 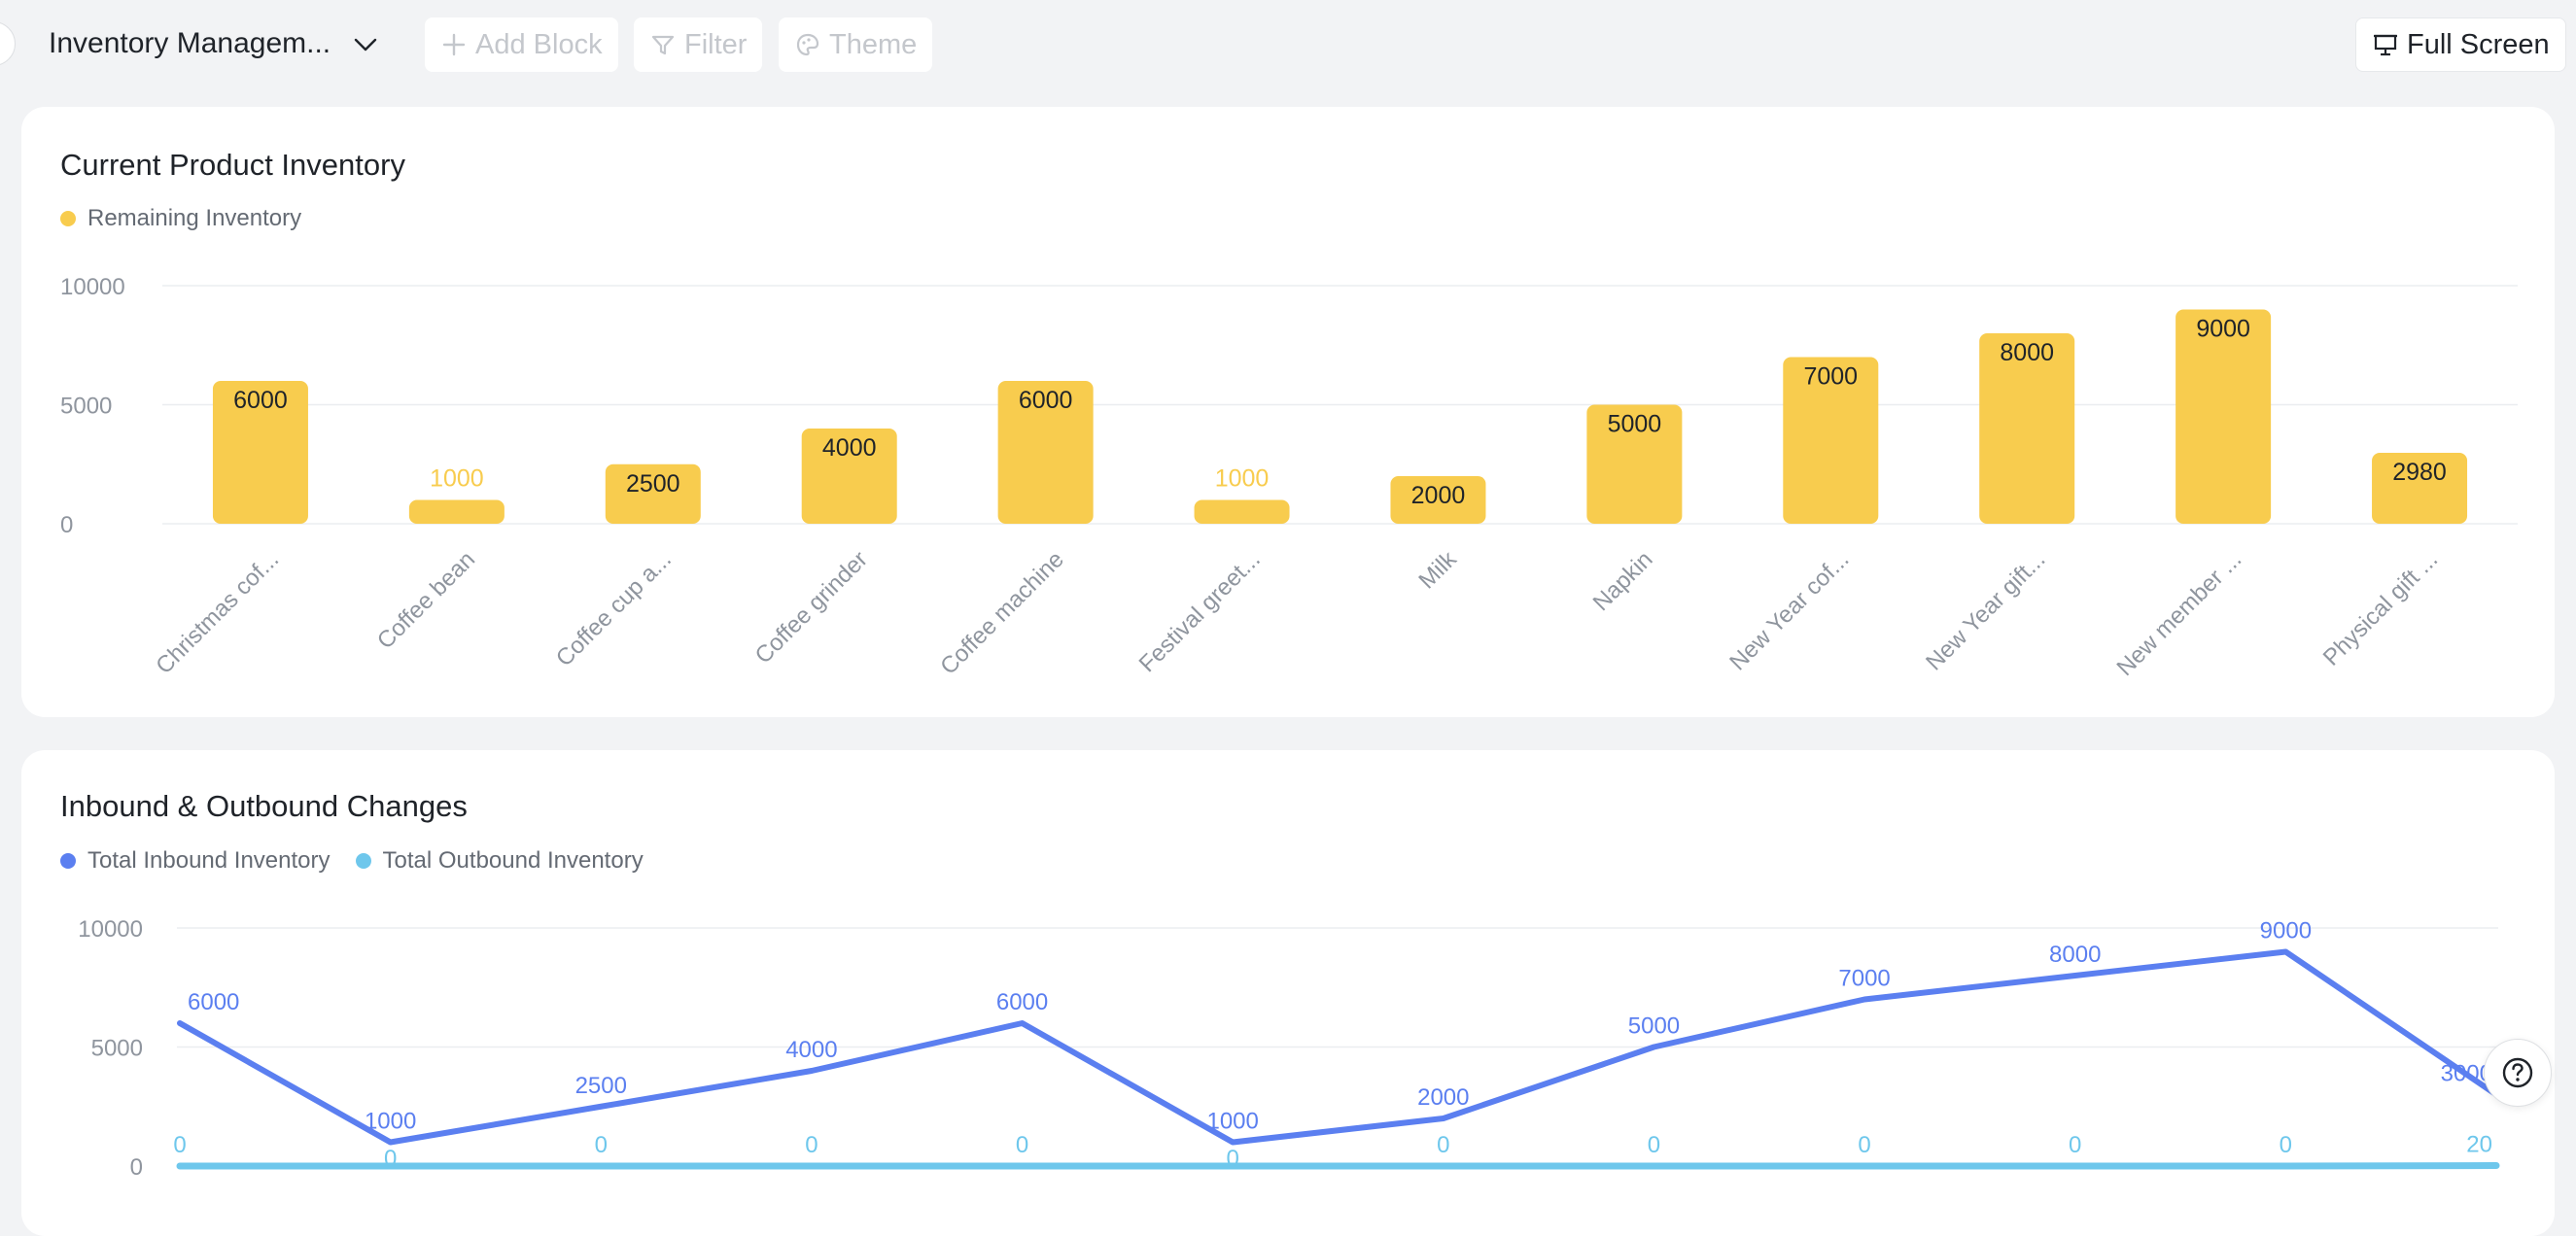 What do you see at coordinates (811, 607) in the screenshot?
I see `x-tick-label: Coffee grinder` at bounding box center [811, 607].